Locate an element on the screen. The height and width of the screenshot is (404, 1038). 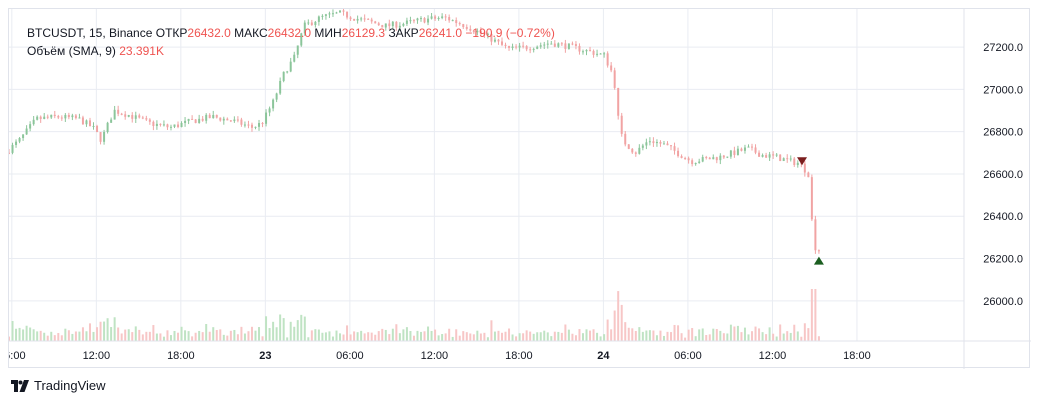
tradingview-logo: TradingView is located at coordinates (58, 385).